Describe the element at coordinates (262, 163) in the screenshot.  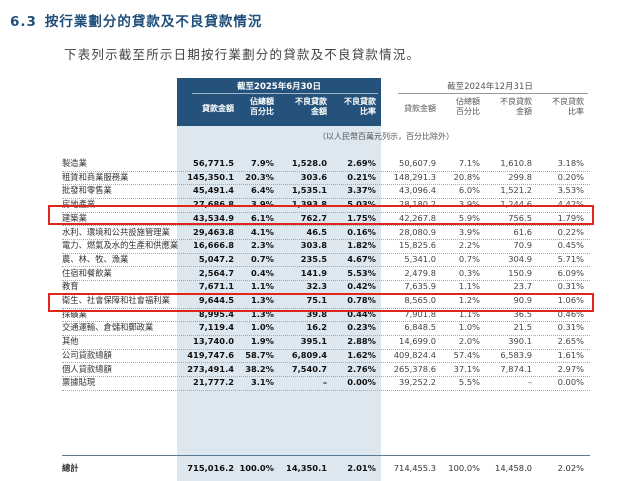
I see `cell-current-1: 7.9%` at that location.